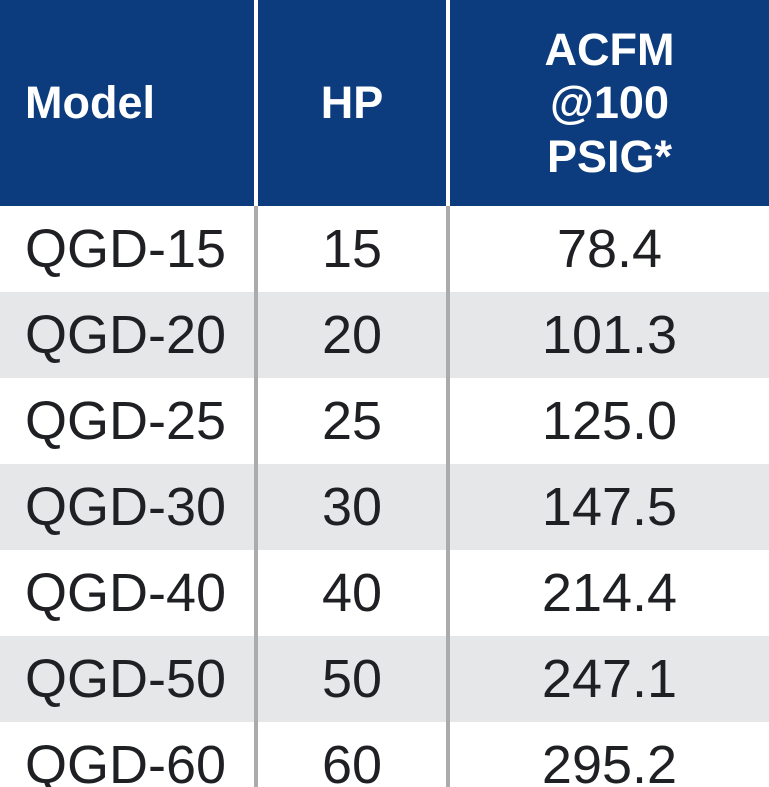  What do you see at coordinates (350, 754) in the screenshot?
I see `hp-cell: 60` at bounding box center [350, 754].